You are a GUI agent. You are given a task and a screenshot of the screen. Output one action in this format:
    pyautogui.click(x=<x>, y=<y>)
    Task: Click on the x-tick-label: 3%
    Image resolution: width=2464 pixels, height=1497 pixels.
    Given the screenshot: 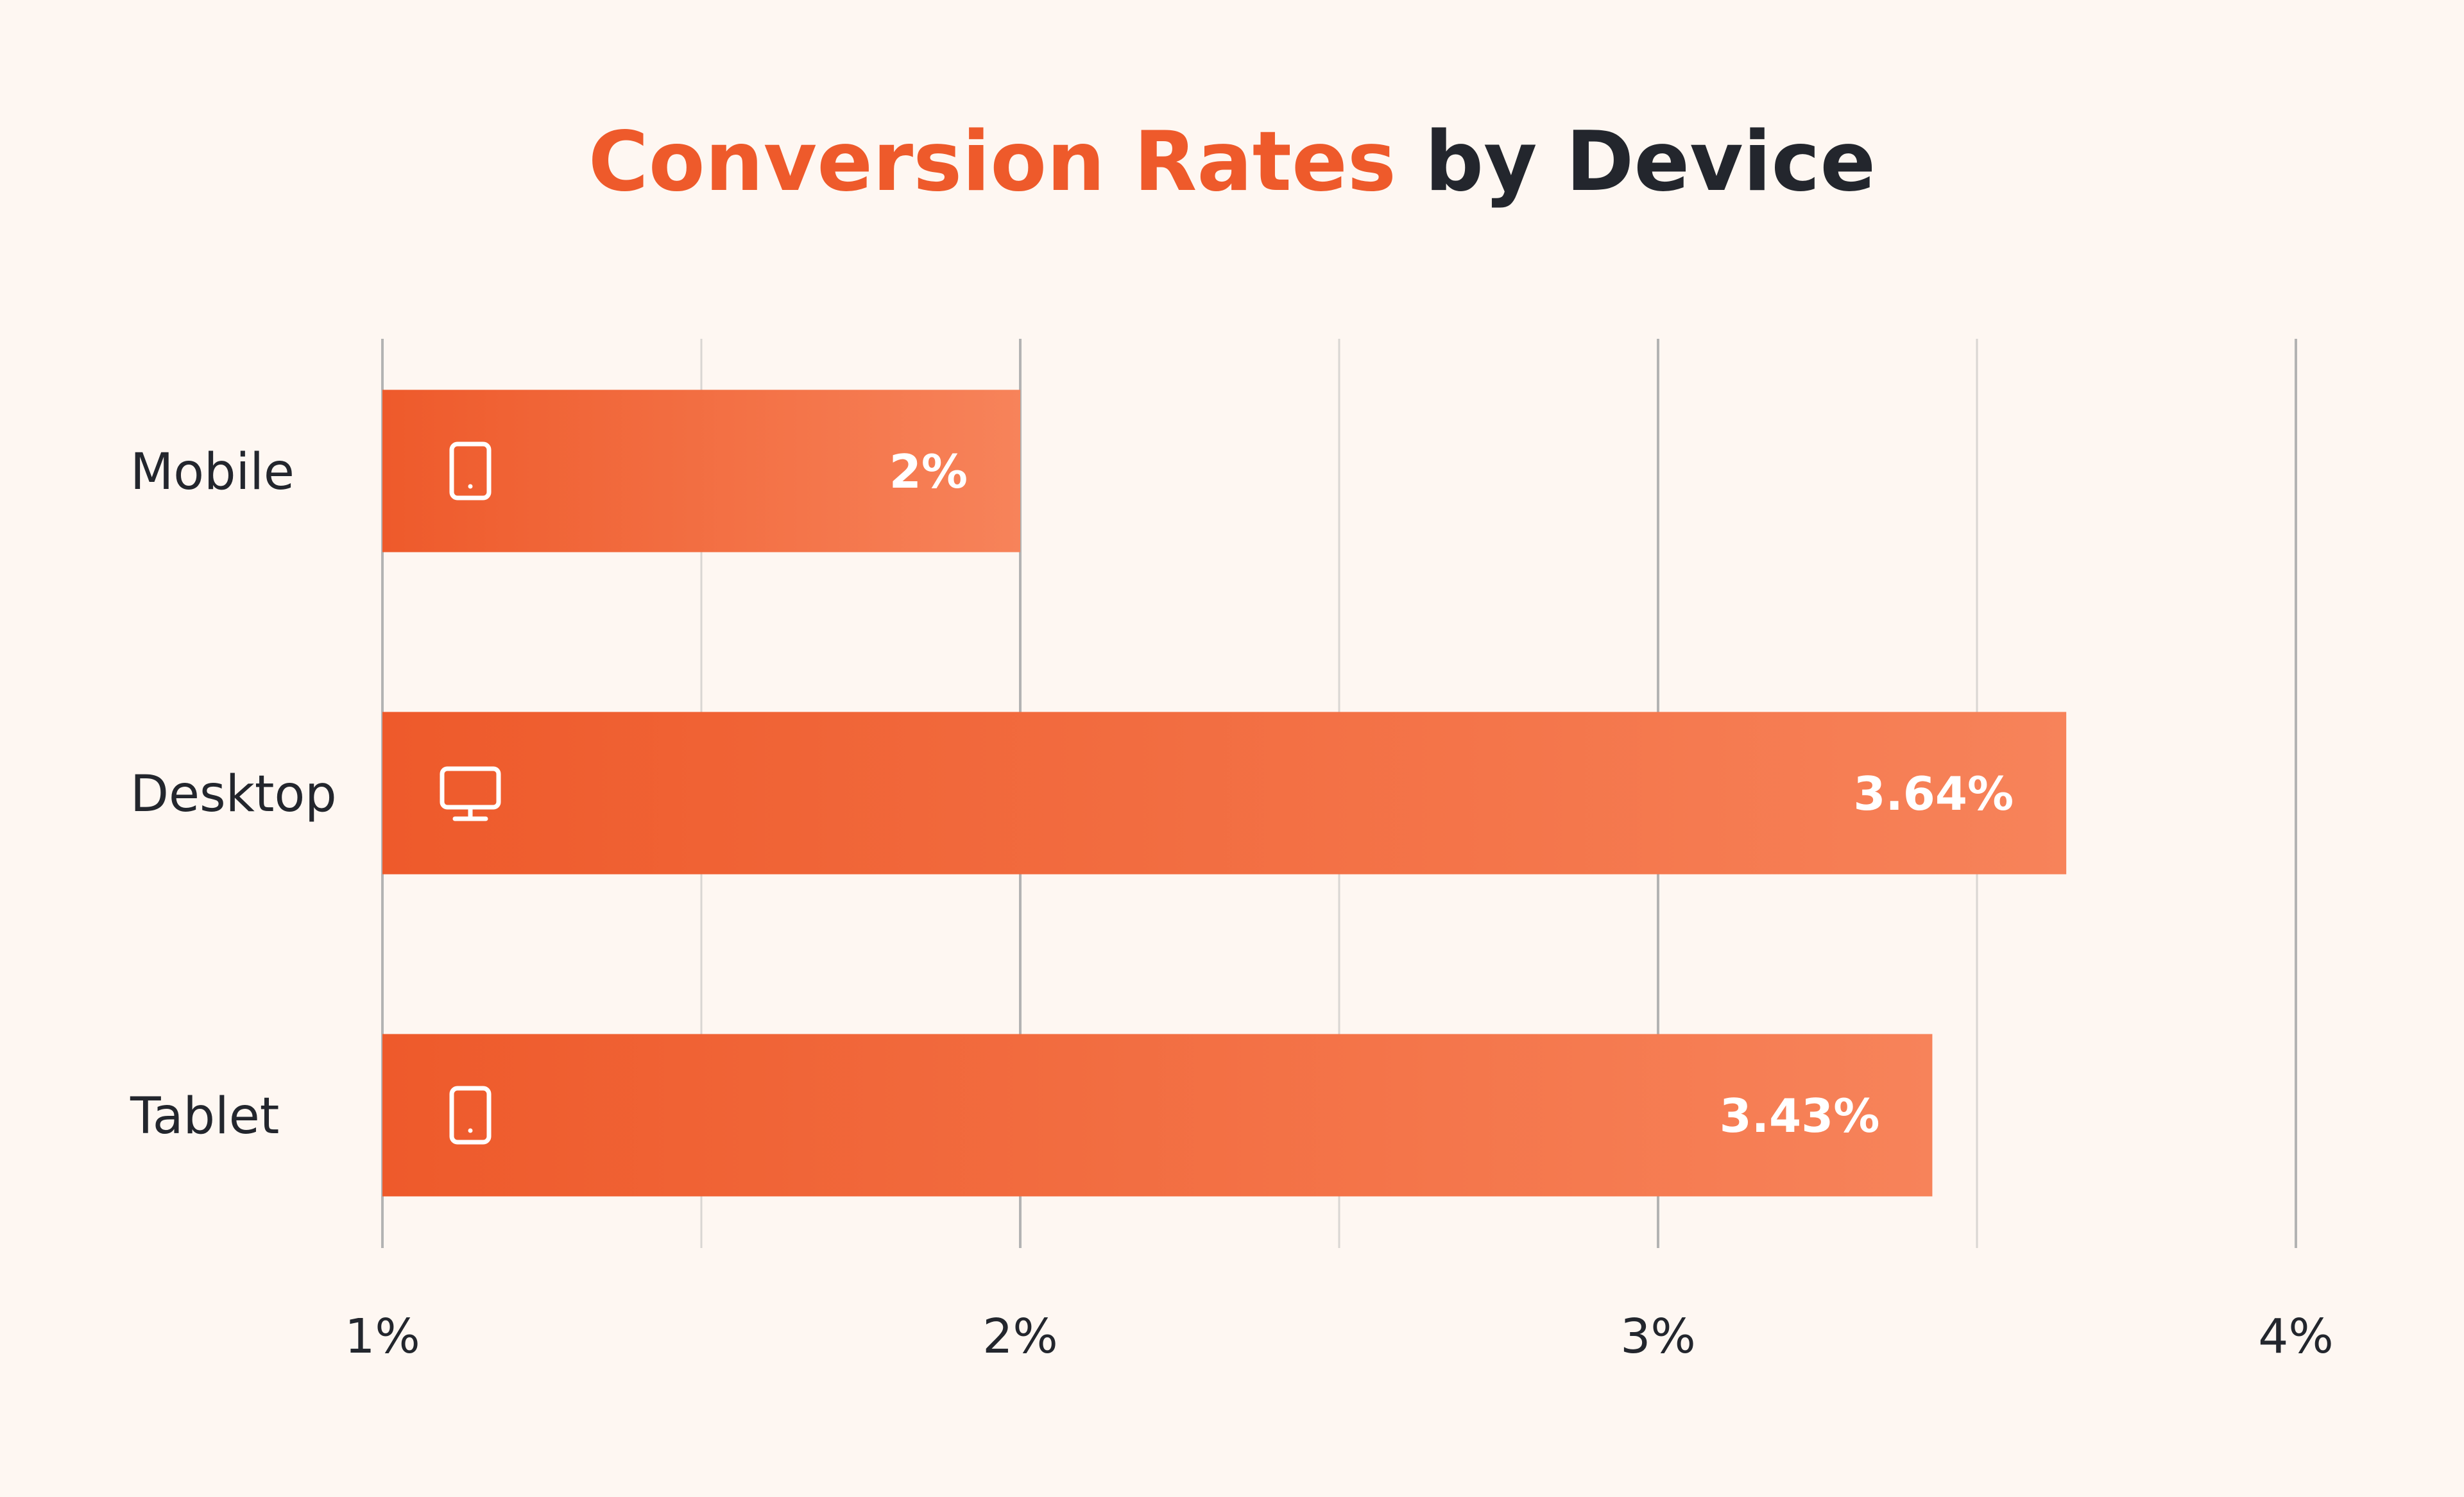 What is the action you would take?
    pyautogui.click(x=1658, y=1336)
    